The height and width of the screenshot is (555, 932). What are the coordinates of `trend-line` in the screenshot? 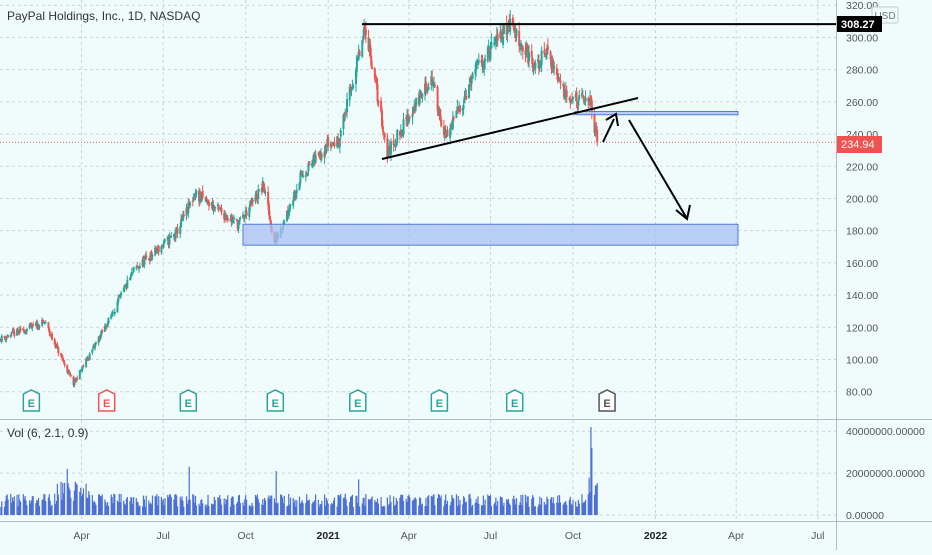 It's located at (510, 128).